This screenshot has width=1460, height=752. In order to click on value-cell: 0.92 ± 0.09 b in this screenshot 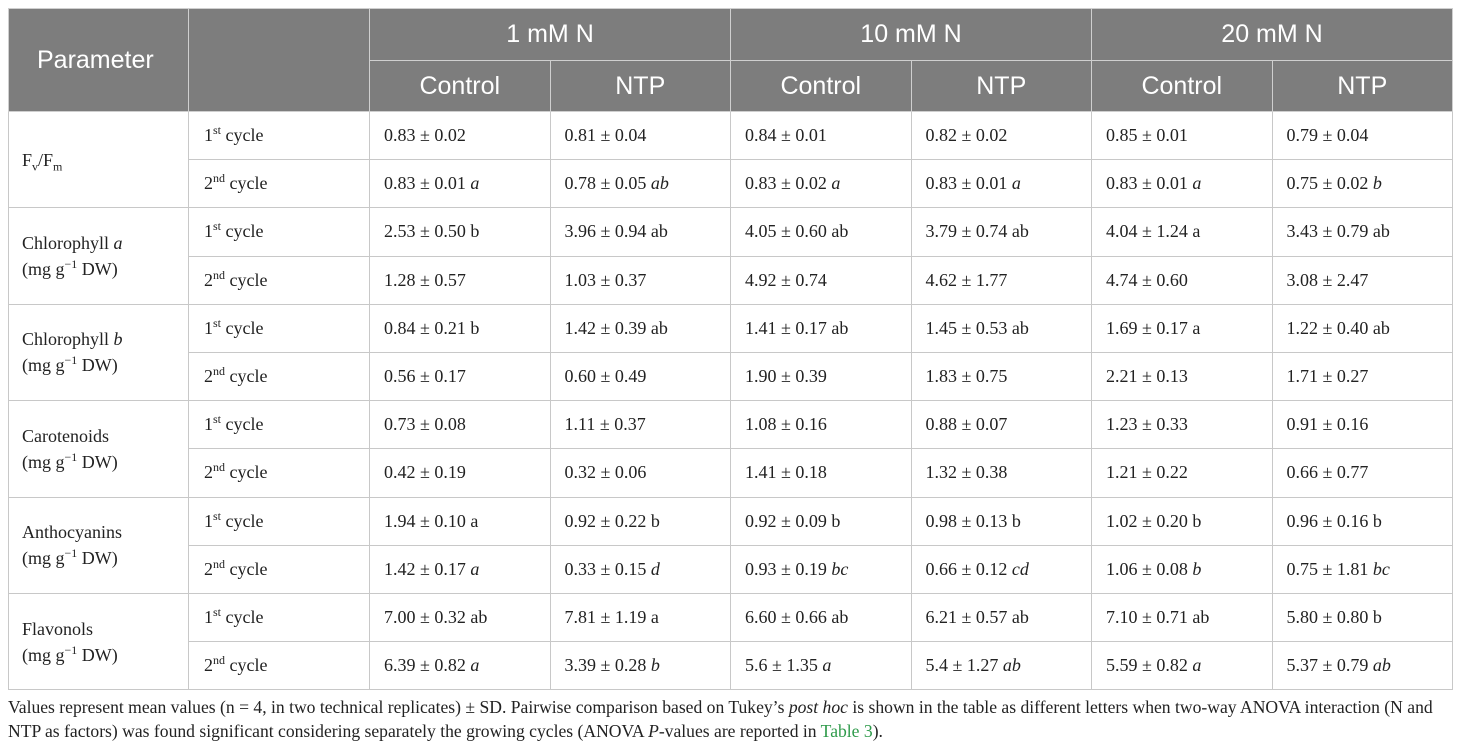, I will do `click(821, 521)`.